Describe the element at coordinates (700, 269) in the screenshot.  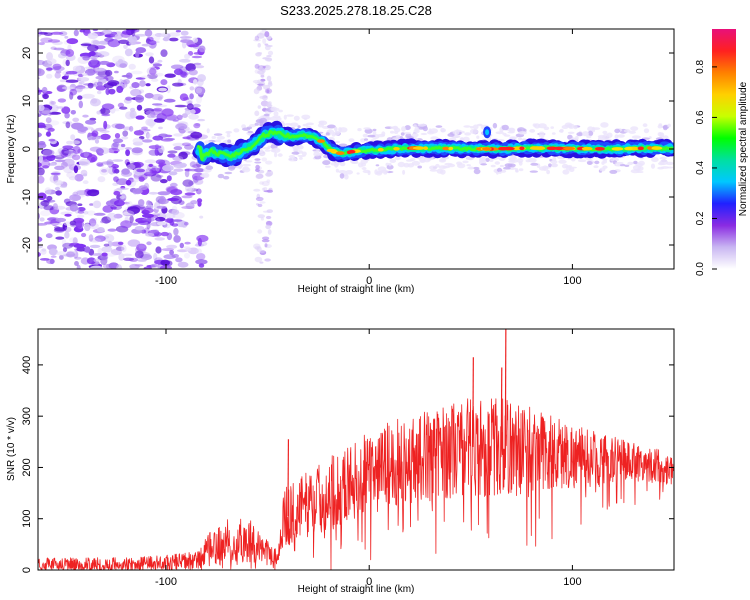
I see `colorbar-tick-label: 0.0` at that location.